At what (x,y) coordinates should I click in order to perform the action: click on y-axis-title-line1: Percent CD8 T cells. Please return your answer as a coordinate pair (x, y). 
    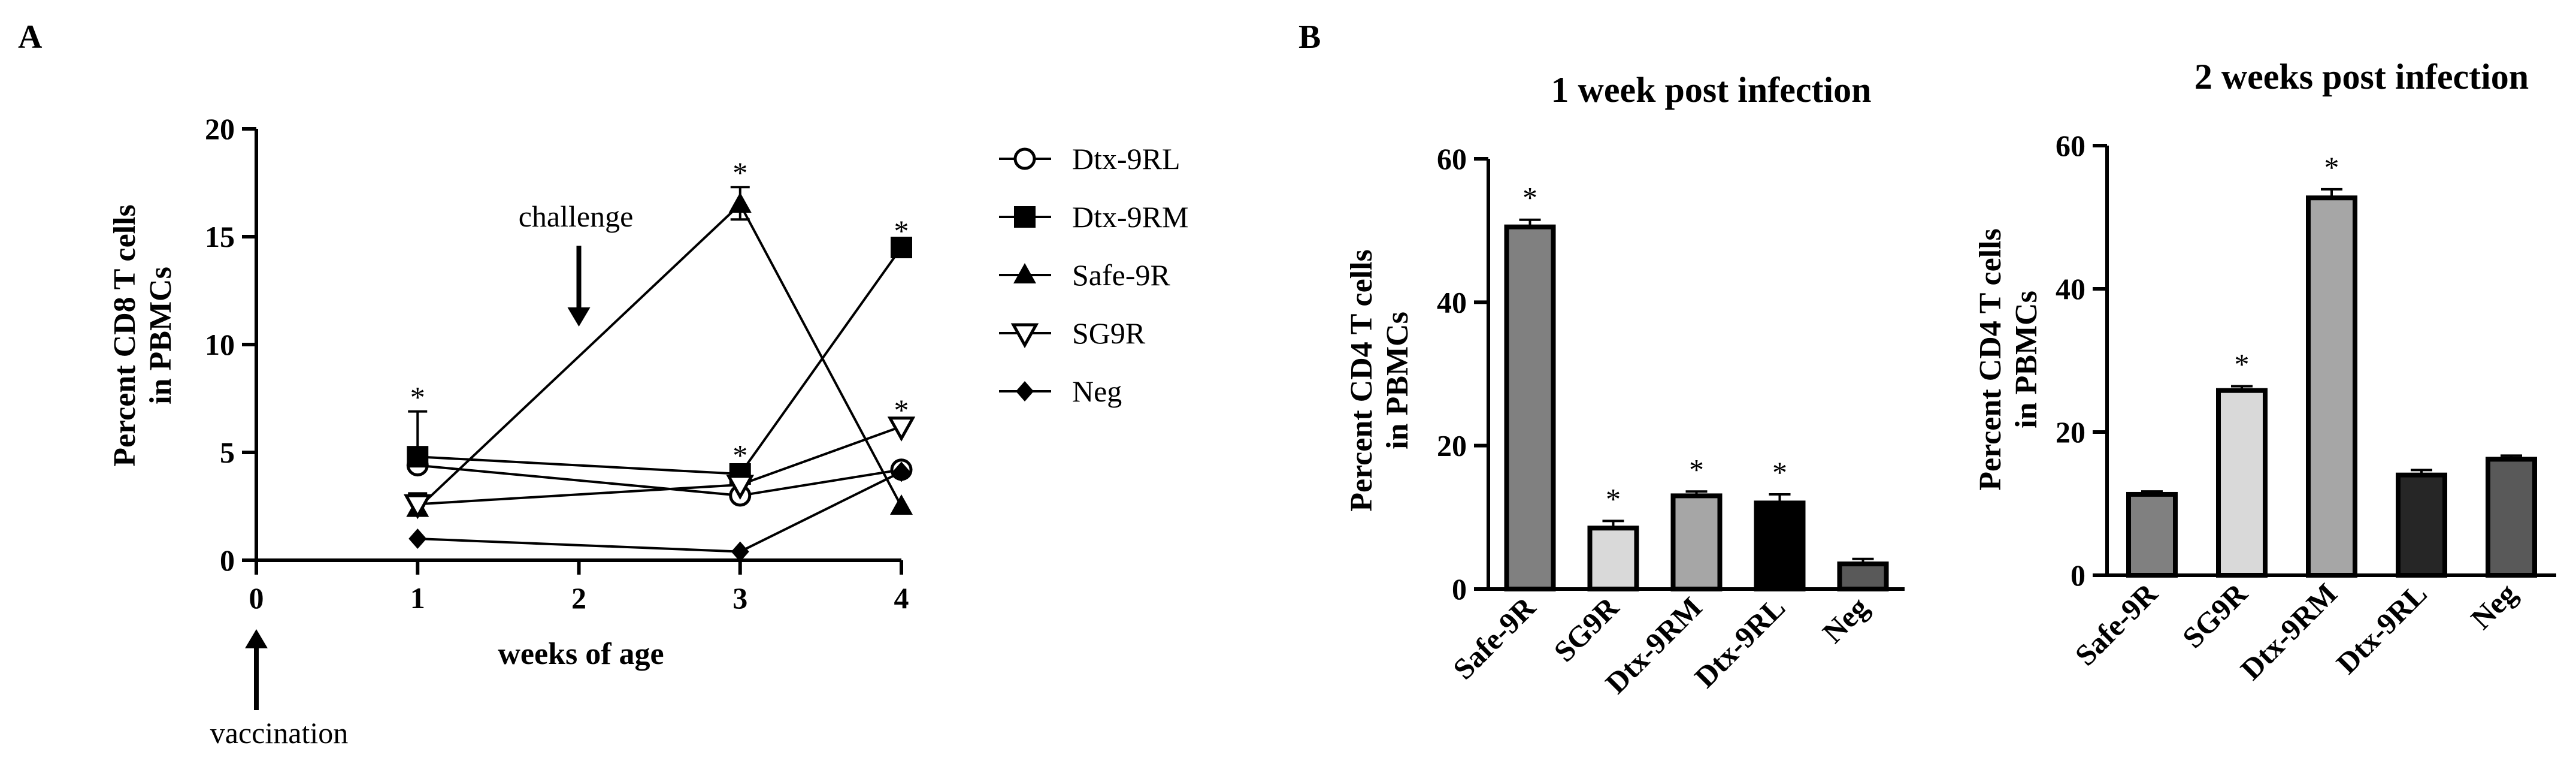
    Looking at the image, I should click on (125, 335).